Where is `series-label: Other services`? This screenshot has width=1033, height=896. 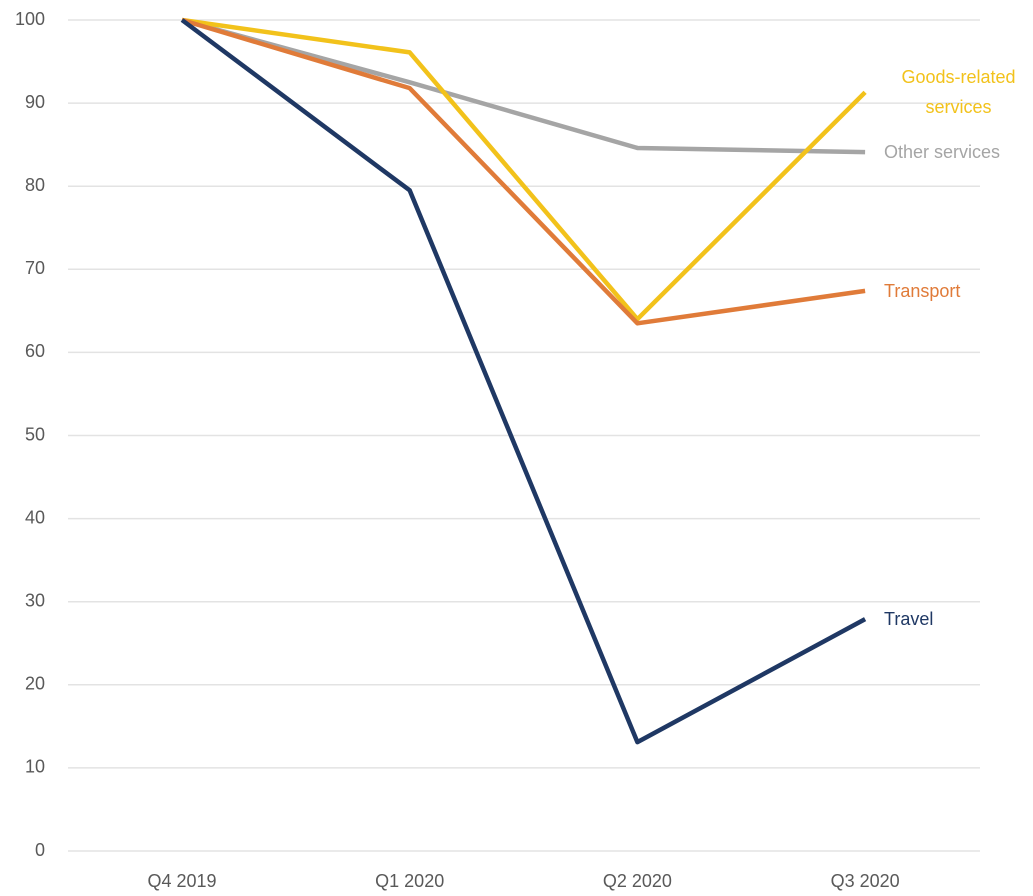 series-label: Other services is located at coordinates (942, 152).